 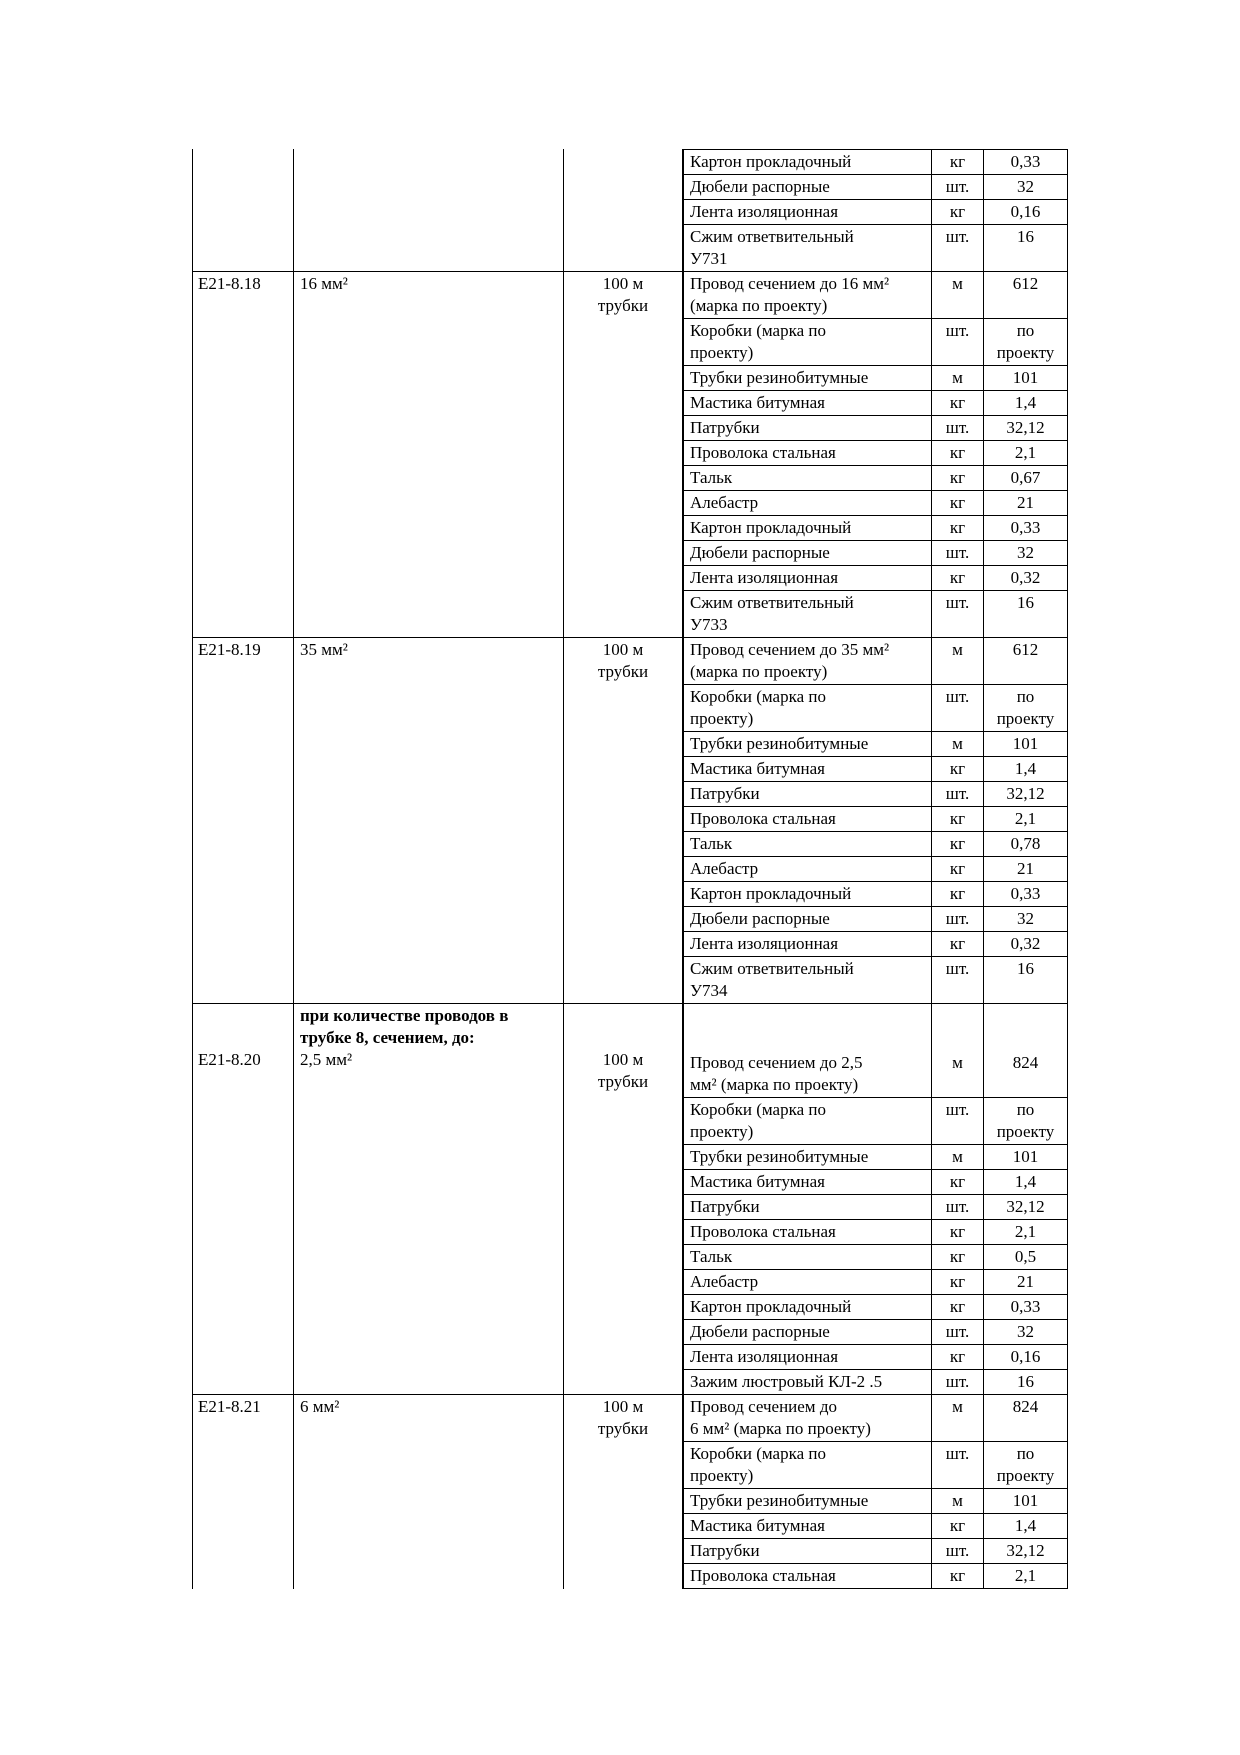 What do you see at coordinates (1025, 295) in the screenshot?
I see `material-quantity: 612` at bounding box center [1025, 295].